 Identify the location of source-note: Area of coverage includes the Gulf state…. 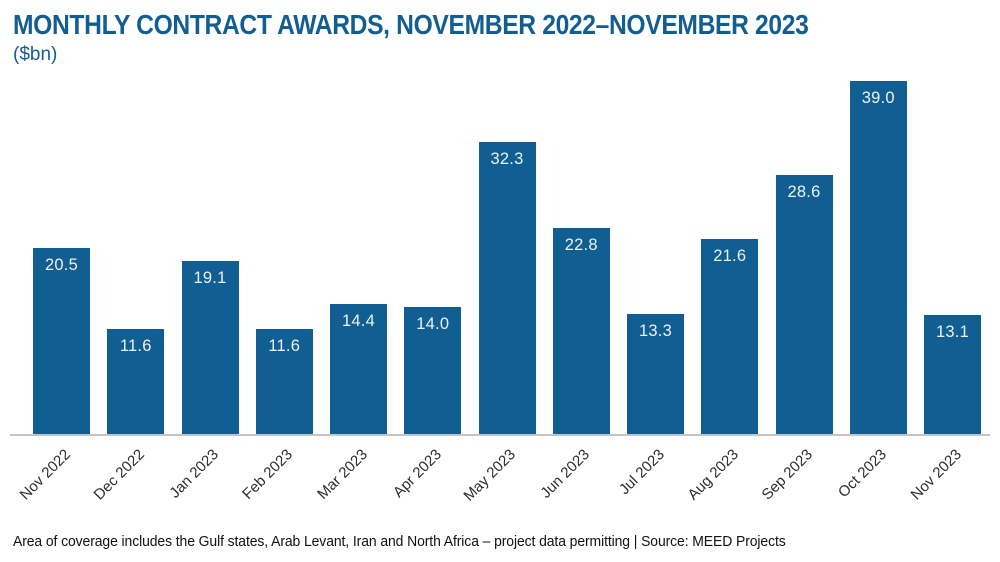
(399, 541).